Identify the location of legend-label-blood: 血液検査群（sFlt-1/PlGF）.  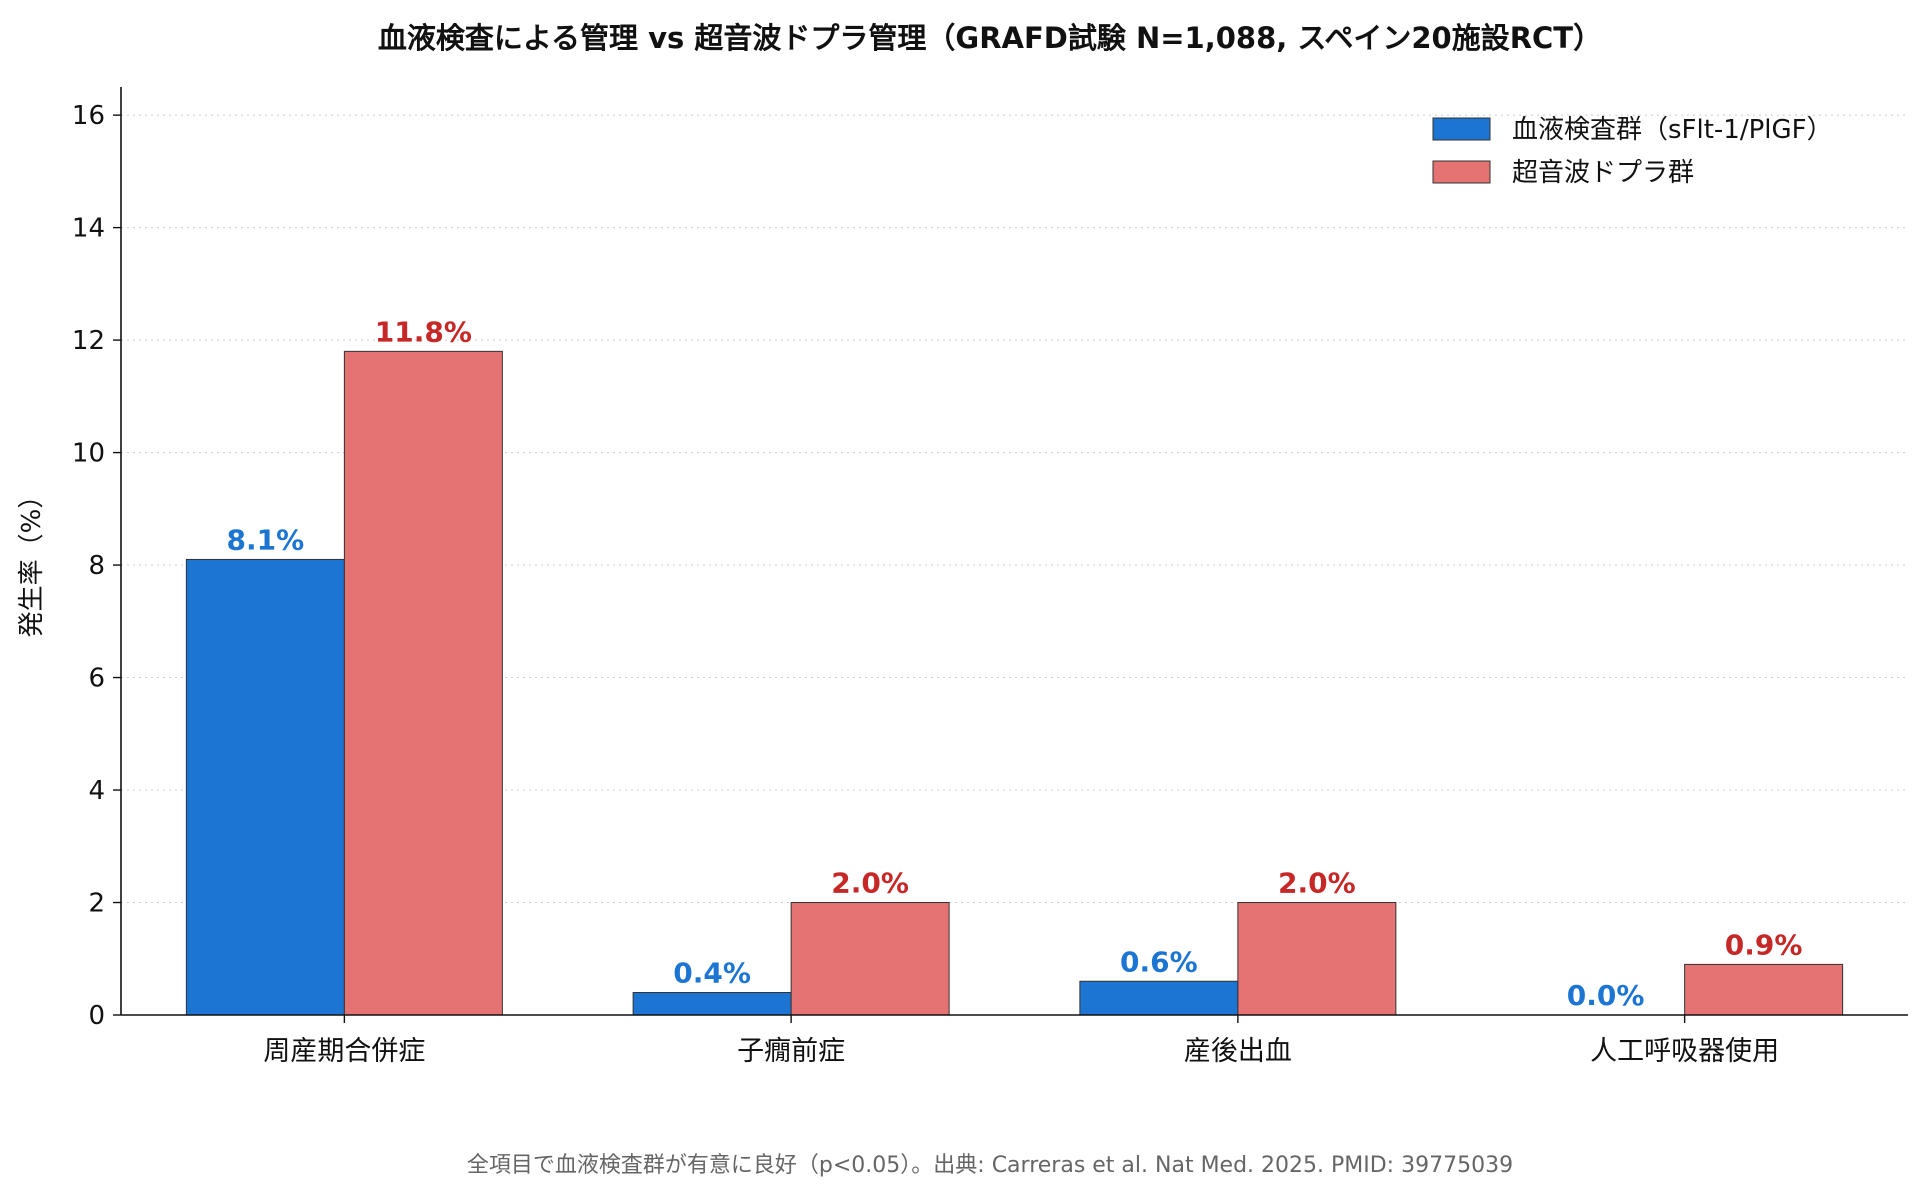
(1672, 130).